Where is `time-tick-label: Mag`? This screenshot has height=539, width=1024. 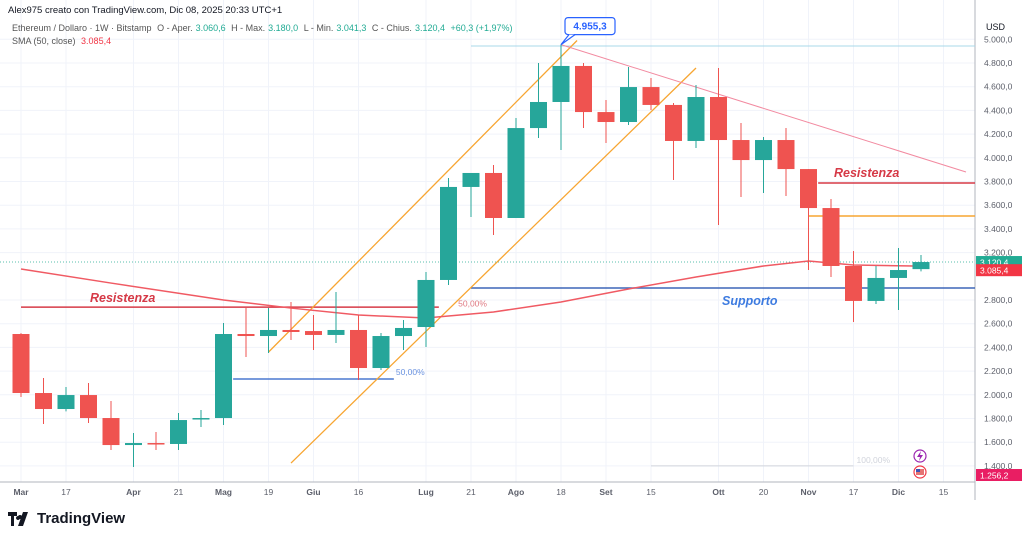
time-tick-label: Mag is located at coordinates (223, 492).